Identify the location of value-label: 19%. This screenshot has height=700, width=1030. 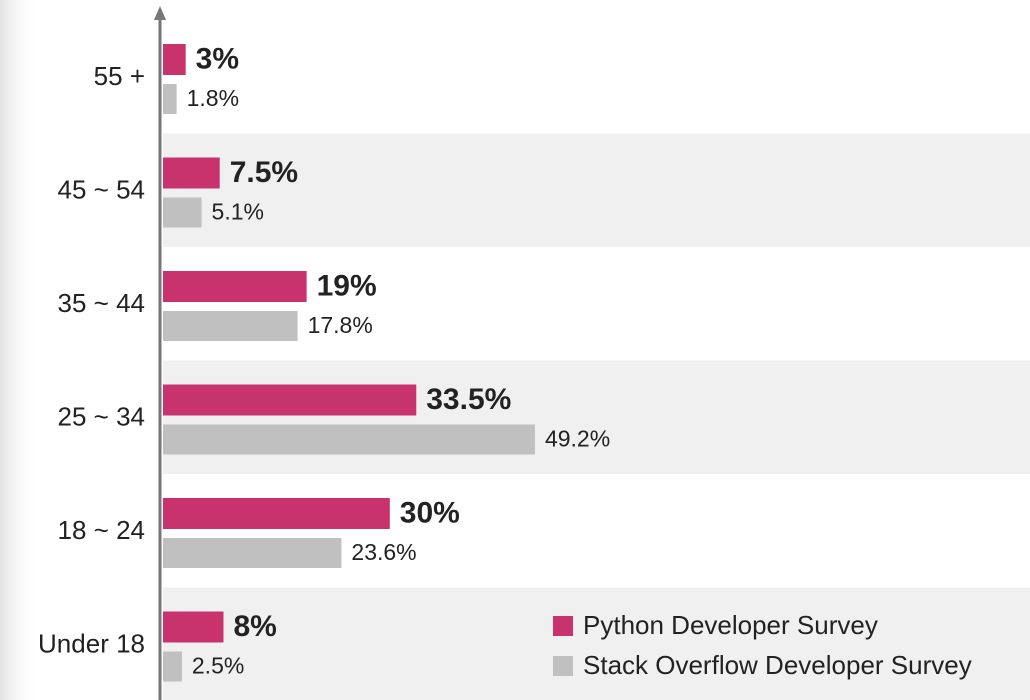
(347, 285).